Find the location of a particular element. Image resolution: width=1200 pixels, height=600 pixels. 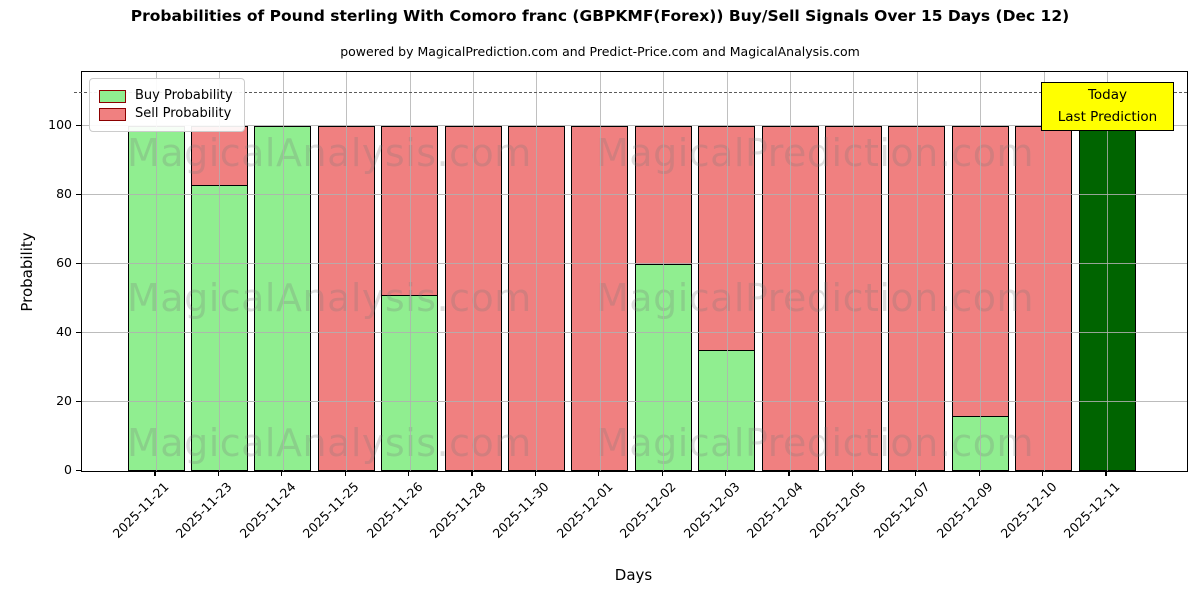

today-annotation-line2: Last Prediction is located at coordinates (1107, 116).